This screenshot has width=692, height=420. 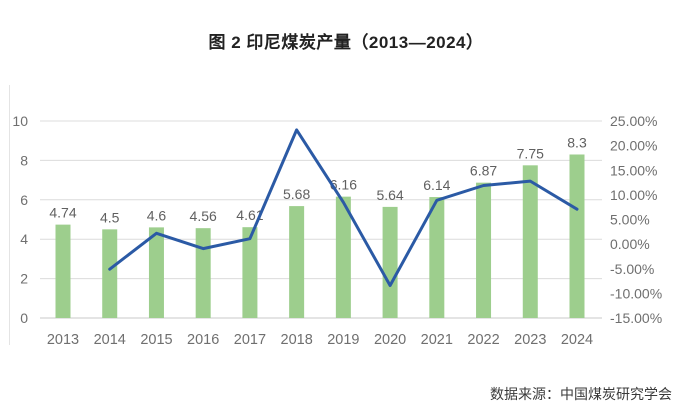 What do you see at coordinates (20, 121) in the screenshot?
I see `left-axis-tick-label: 10` at bounding box center [20, 121].